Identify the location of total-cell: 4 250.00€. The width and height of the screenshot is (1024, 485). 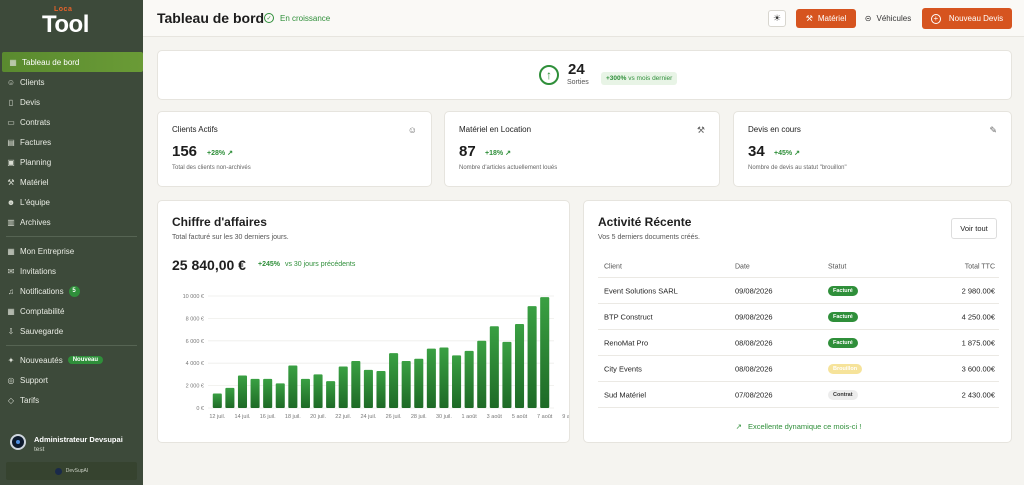
(978, 316).